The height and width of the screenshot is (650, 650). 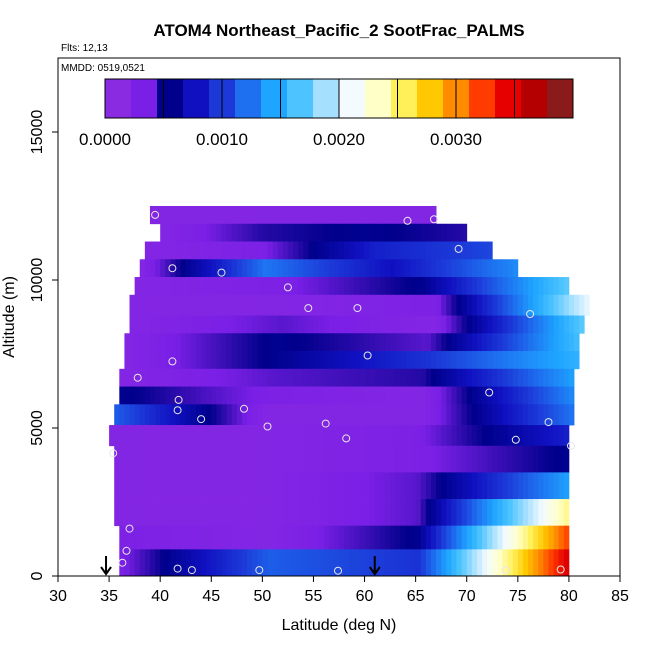 I want to click on colorbar, so click(x=339, y=98).